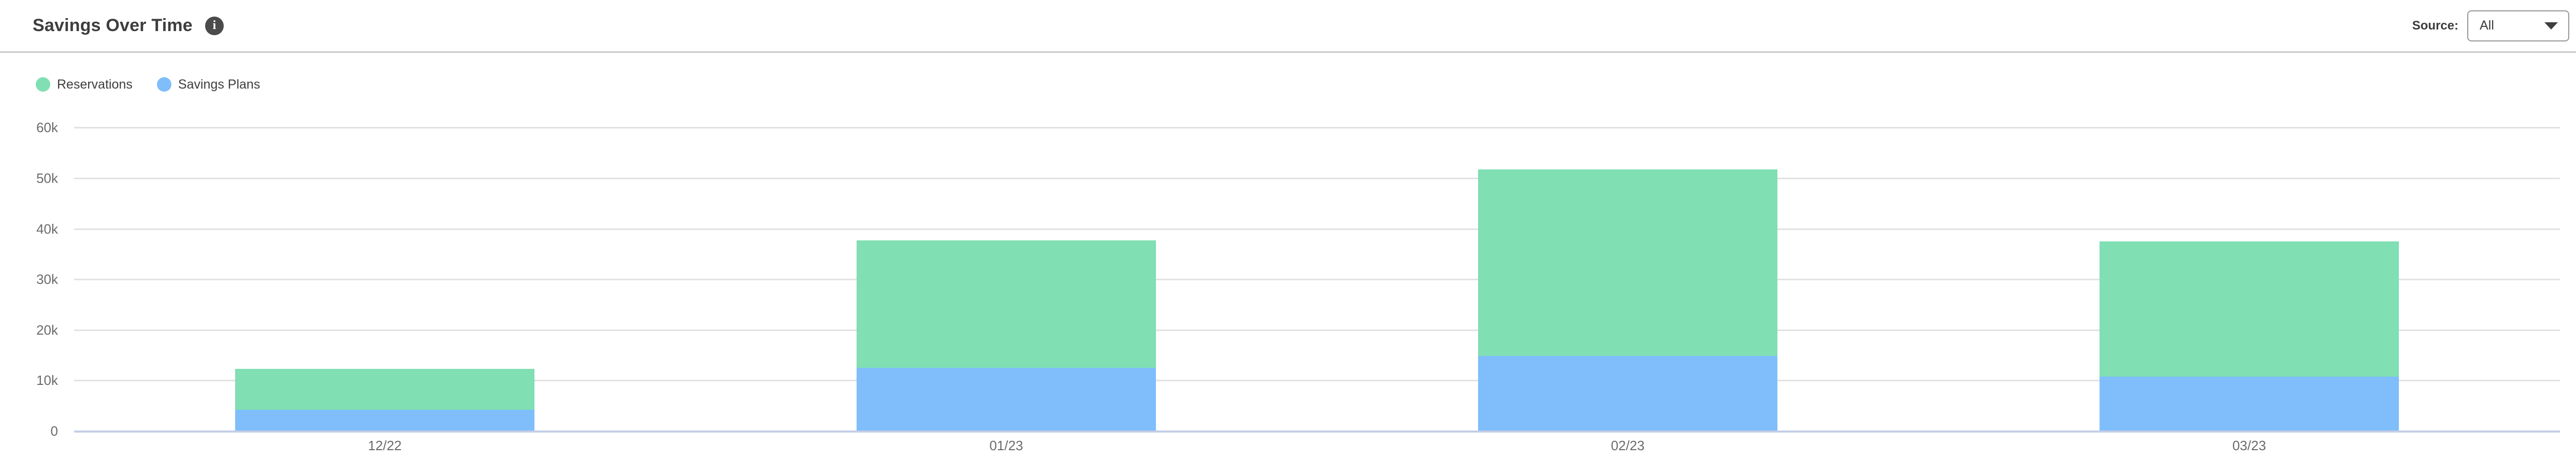 The width and height of the screenshot is (2576, 459). Describe the element at coordinates (95, 84) in the screenshot. I see `legend-label: Reservations` at that location.